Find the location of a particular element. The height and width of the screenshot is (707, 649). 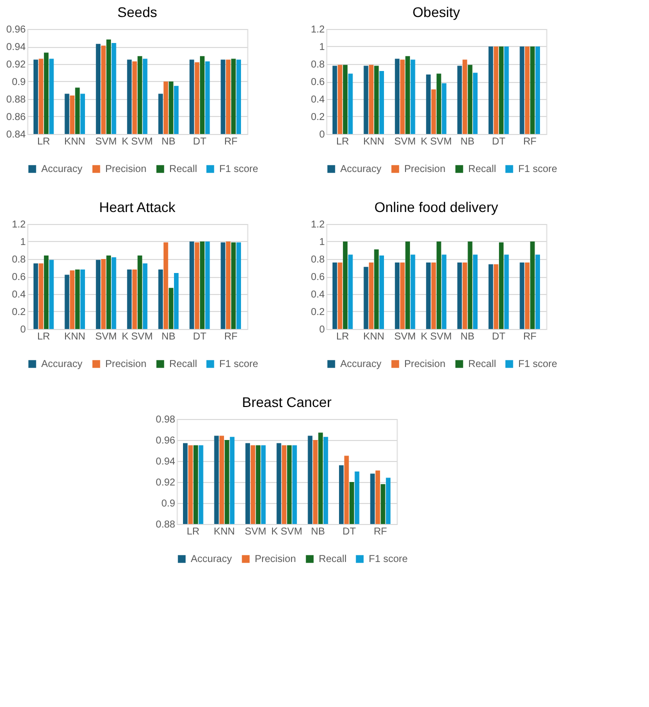

chart-title: Online food delivery is located at coordinates (436, 207).